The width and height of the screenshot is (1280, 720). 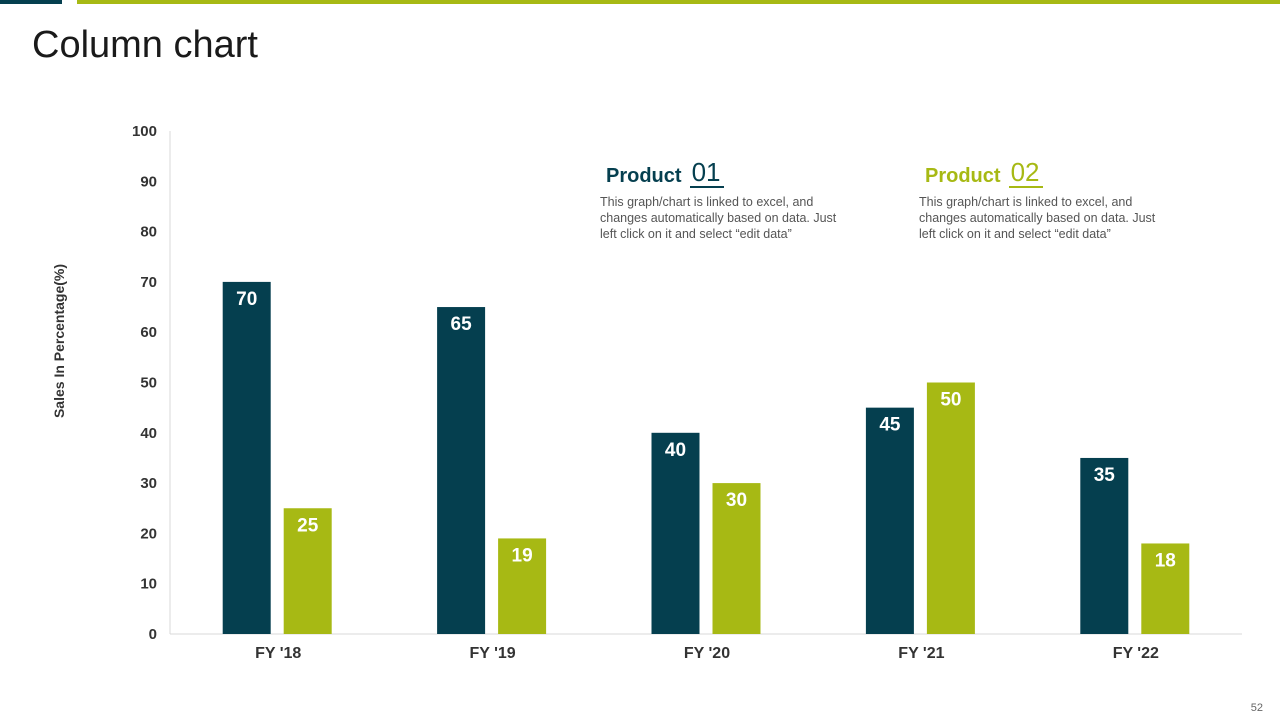 What do you see at coordinates (1026, 173) in the screenshot?
I see `legend-product-02-number: 02` at bounding box center [1026, 173].